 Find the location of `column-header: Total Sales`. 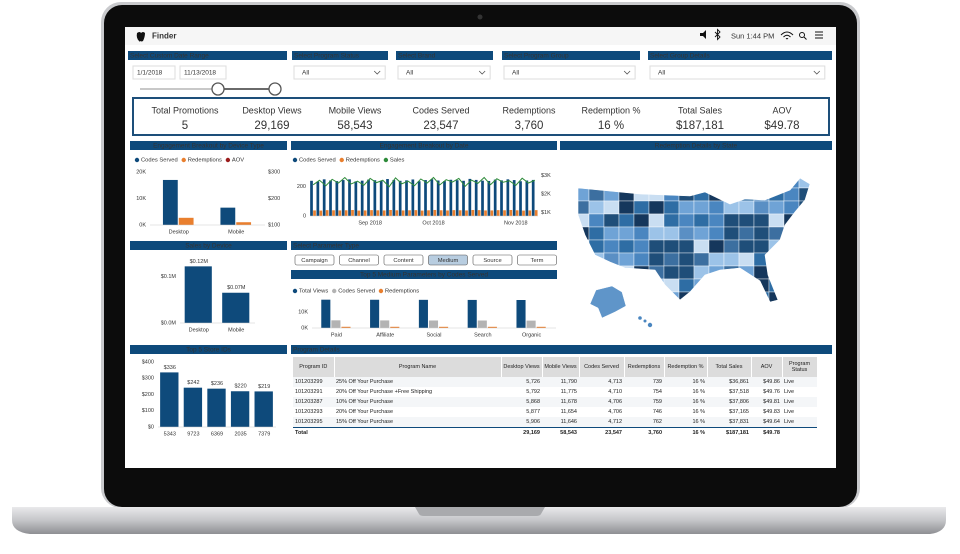

column-header: Total Sales is located at coordinates (729, 367).